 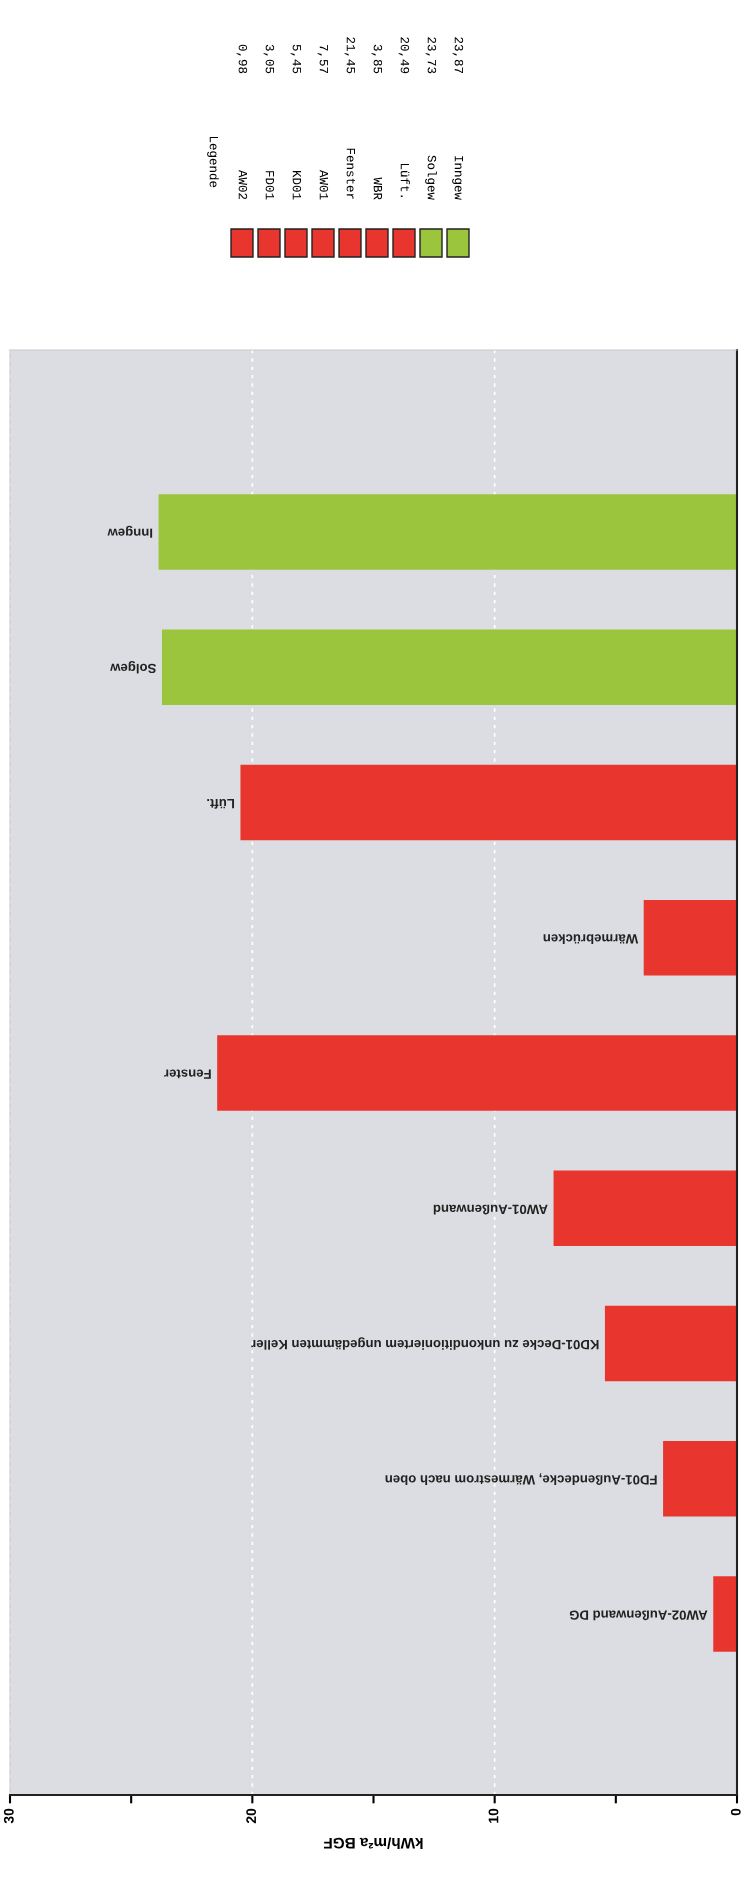 I want to click on text: AW01, so click(x=324, y=184).